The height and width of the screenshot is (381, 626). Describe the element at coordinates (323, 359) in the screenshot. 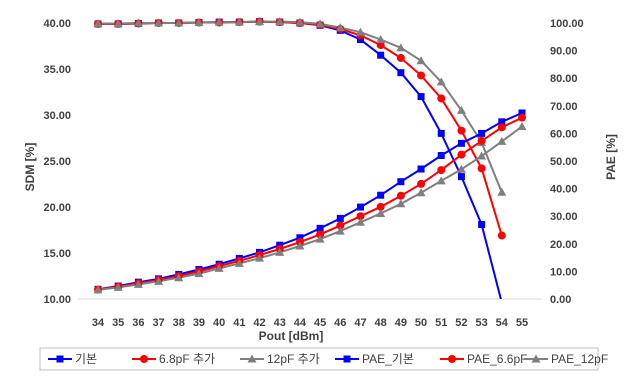

I see `legend: 기본 6.8pF 추가 12pF 추가 PAE_기본 PAE_6.6pF PAE_12pF` at that location.